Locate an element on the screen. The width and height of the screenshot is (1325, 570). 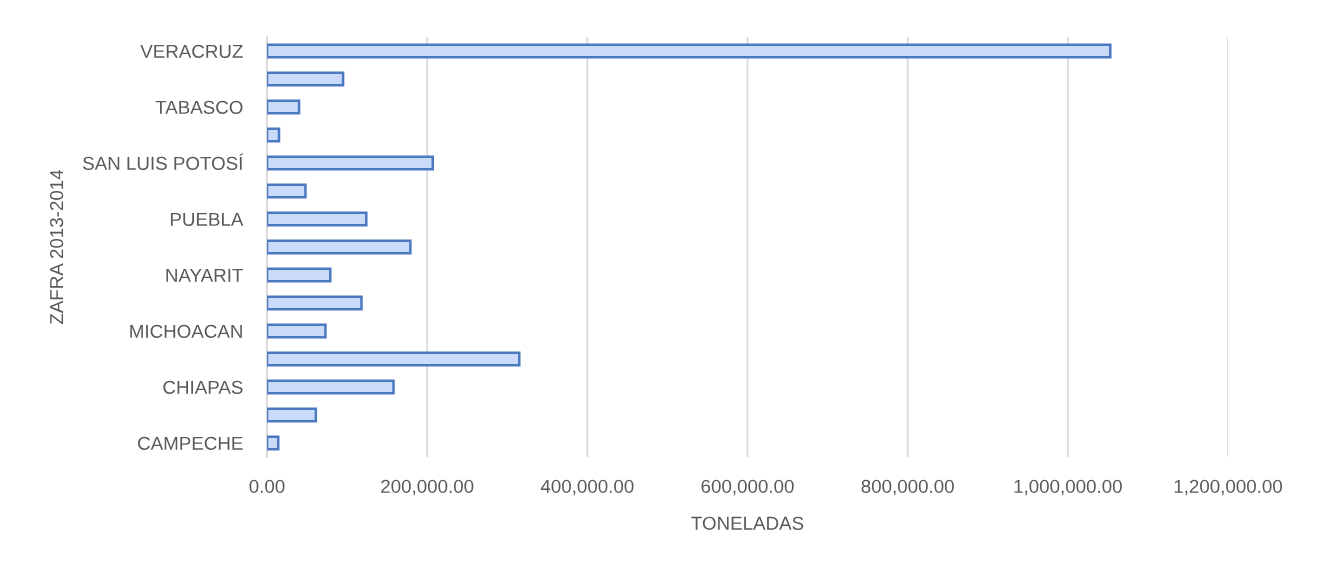
x-tick-label: 200,000.00 is located at coordinates (427, 487).